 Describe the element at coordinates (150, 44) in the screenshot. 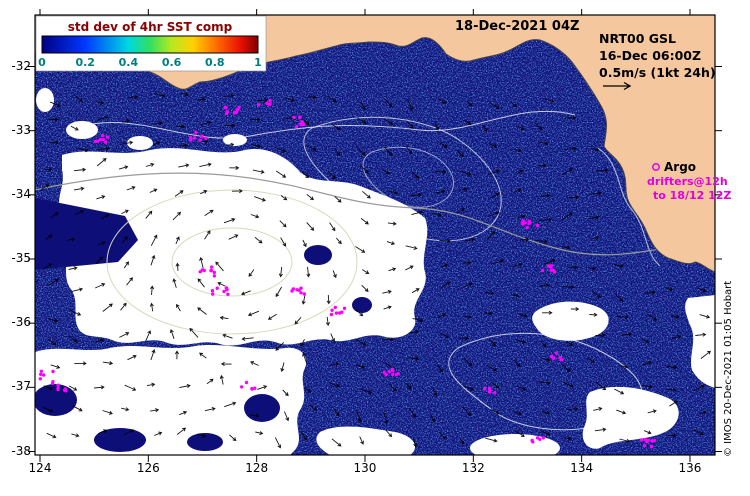

I see `colorbar` at that location.